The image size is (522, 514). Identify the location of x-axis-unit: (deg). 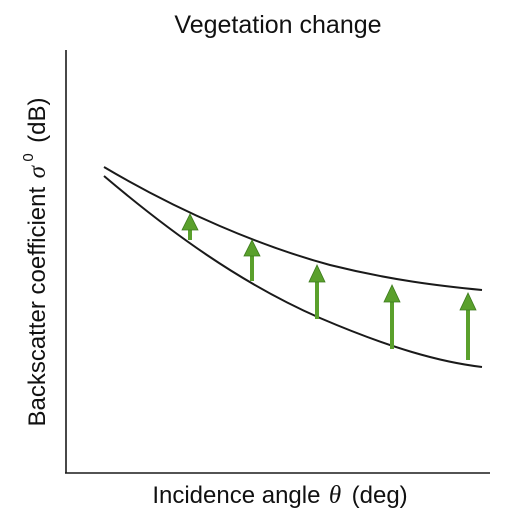
(380, 495).